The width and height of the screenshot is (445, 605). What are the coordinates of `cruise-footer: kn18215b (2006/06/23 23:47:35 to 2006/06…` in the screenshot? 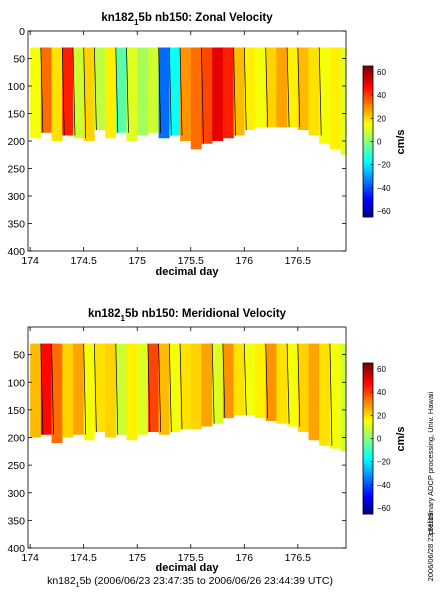 It's located at (190, 582).